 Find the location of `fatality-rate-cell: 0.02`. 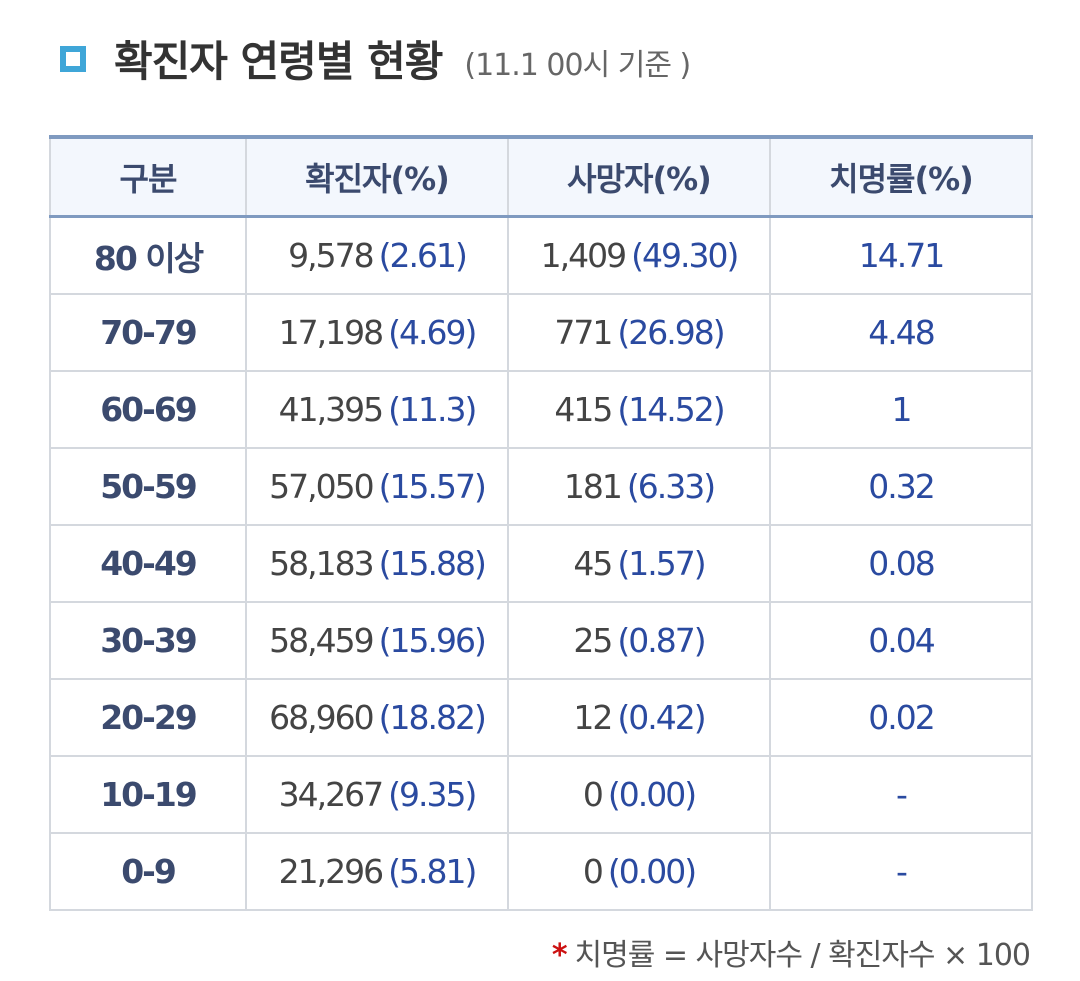

fatality-rate-cell: 0.02 is located at coordinates (901, 717).